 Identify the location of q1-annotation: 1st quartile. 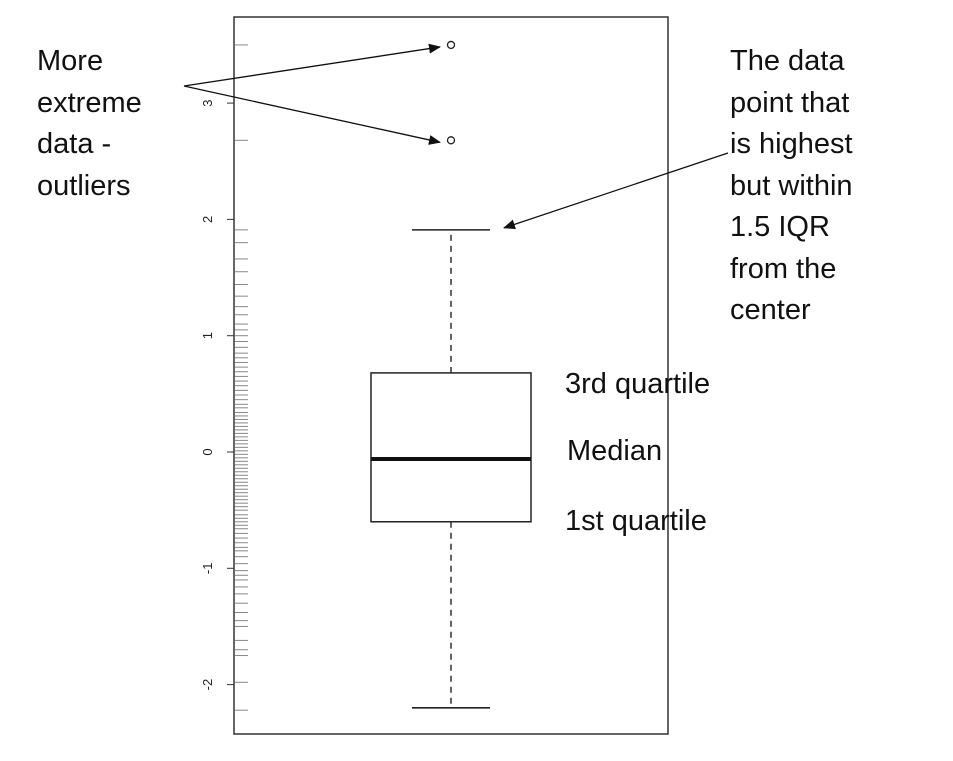
(636, 521).